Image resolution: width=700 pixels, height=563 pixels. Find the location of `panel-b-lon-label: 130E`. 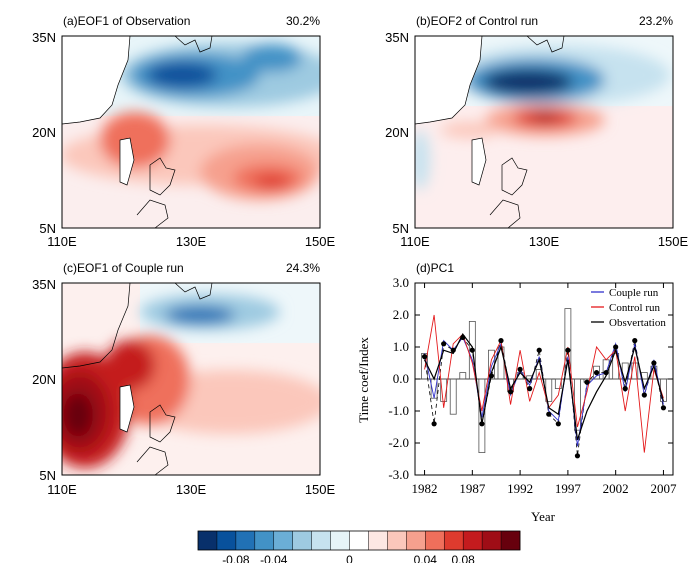

panel-b-lon-label: 130E is located at coordinates (544, 241).